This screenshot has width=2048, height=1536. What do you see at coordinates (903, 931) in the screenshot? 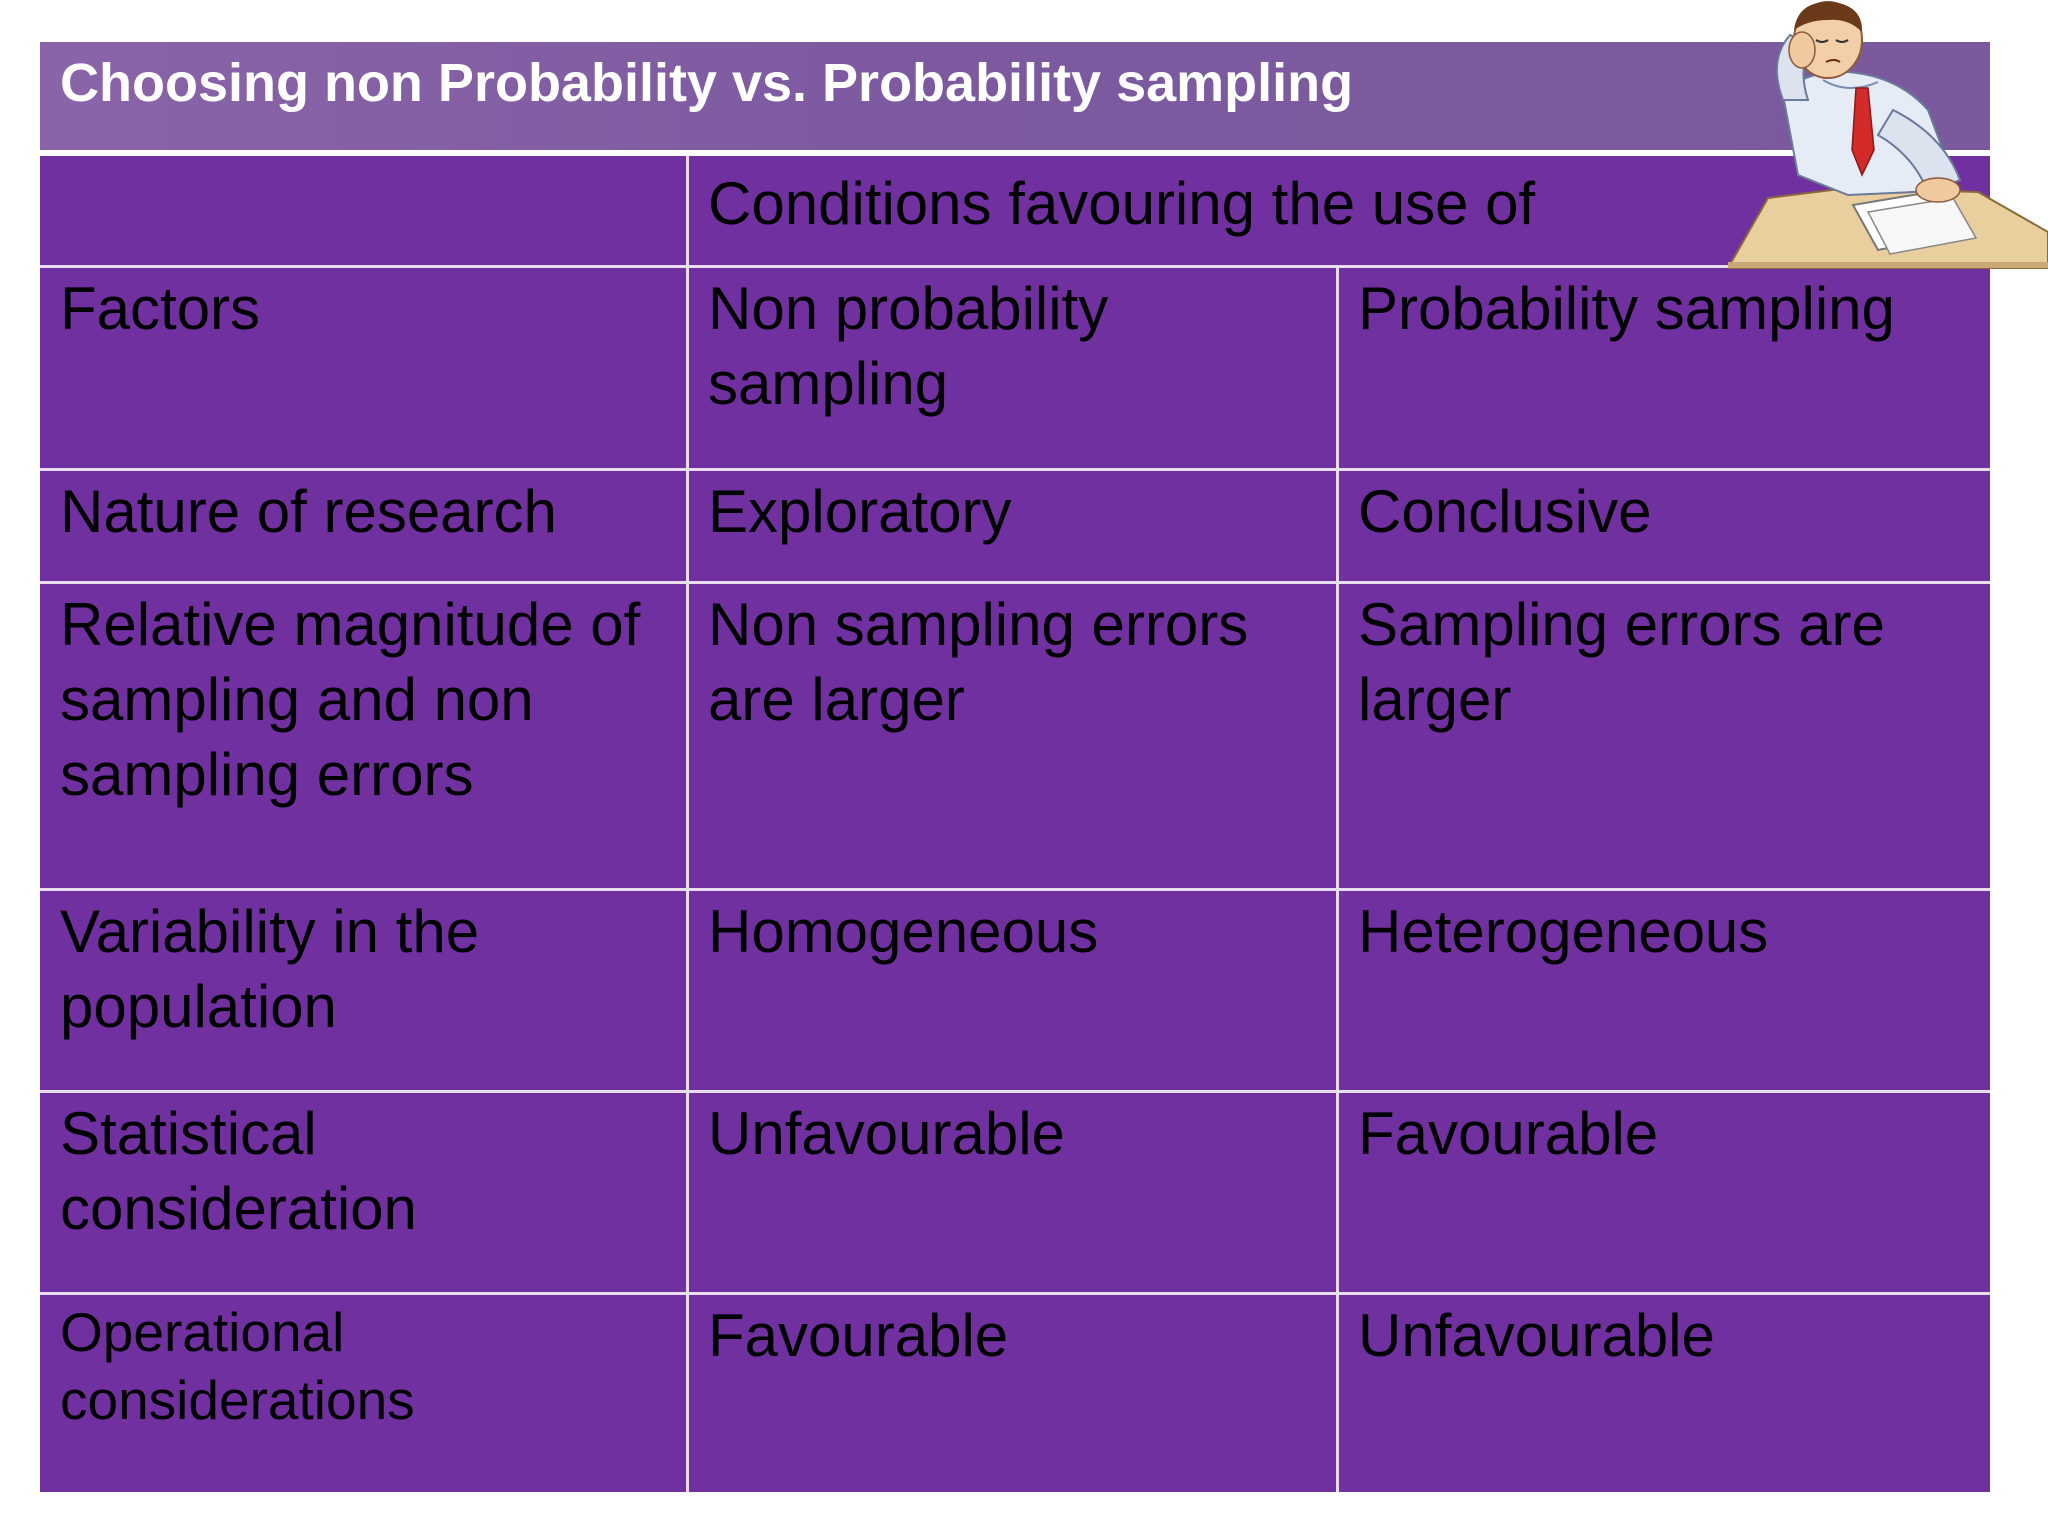
I see `table-row-non-probability: Homogeneous` at bounding box center [903, 931].